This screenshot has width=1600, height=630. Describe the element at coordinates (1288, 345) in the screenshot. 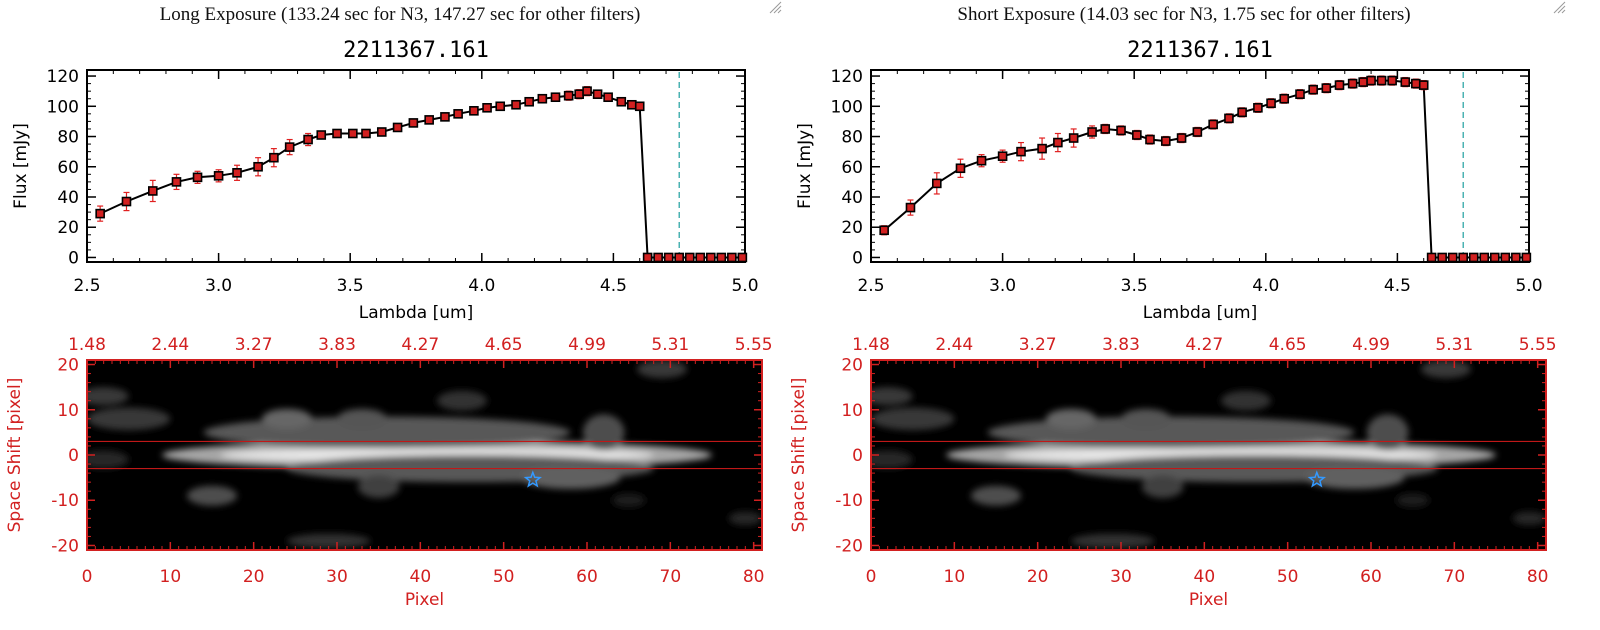

I see `wavelength-tick-label: 4.65` at that location.